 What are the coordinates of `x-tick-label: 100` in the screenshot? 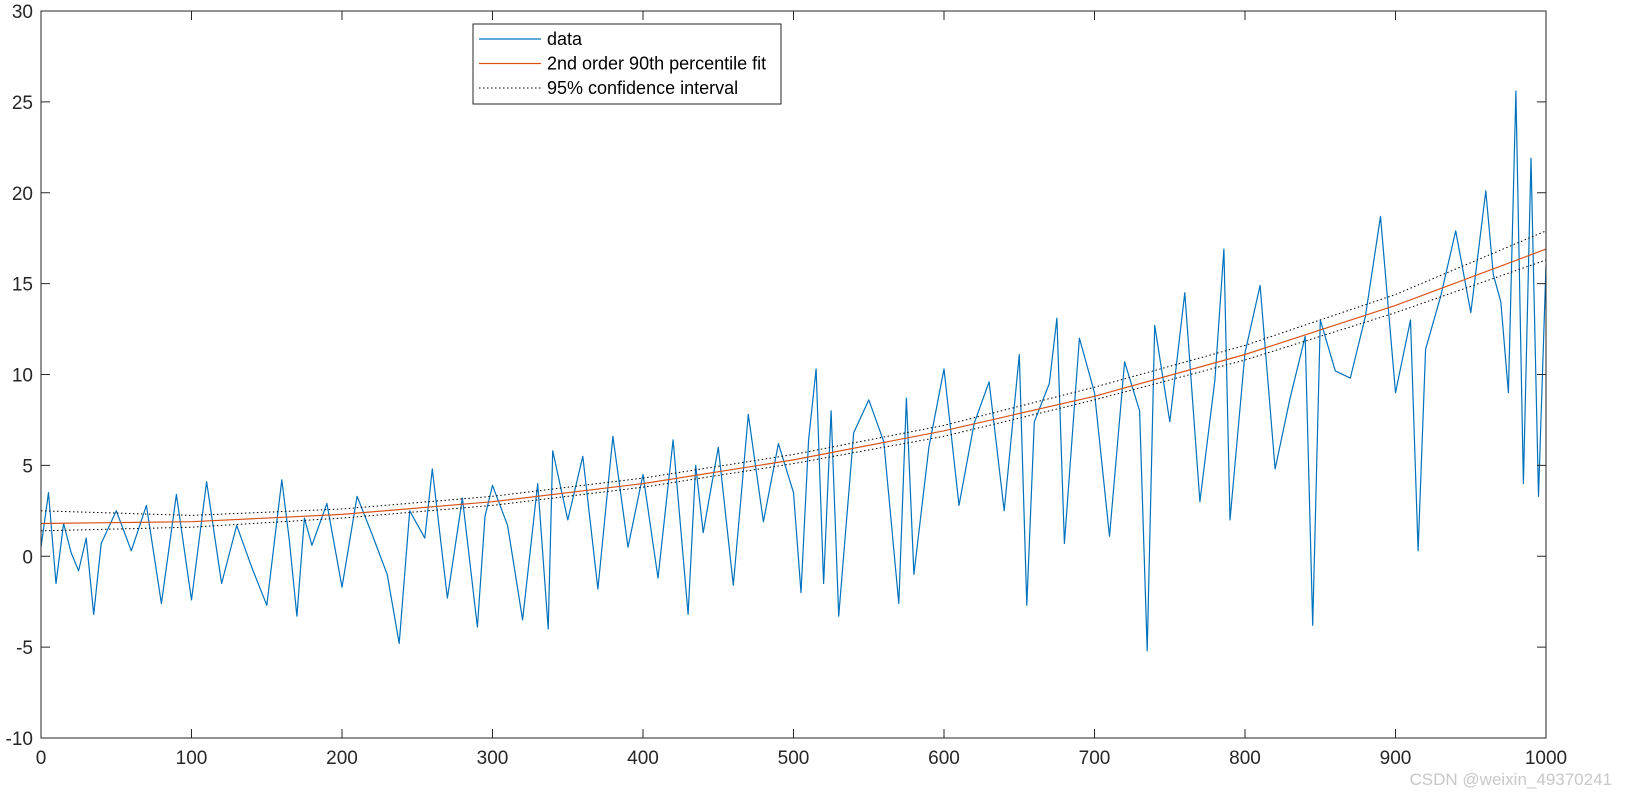 It's located at (192, 758).